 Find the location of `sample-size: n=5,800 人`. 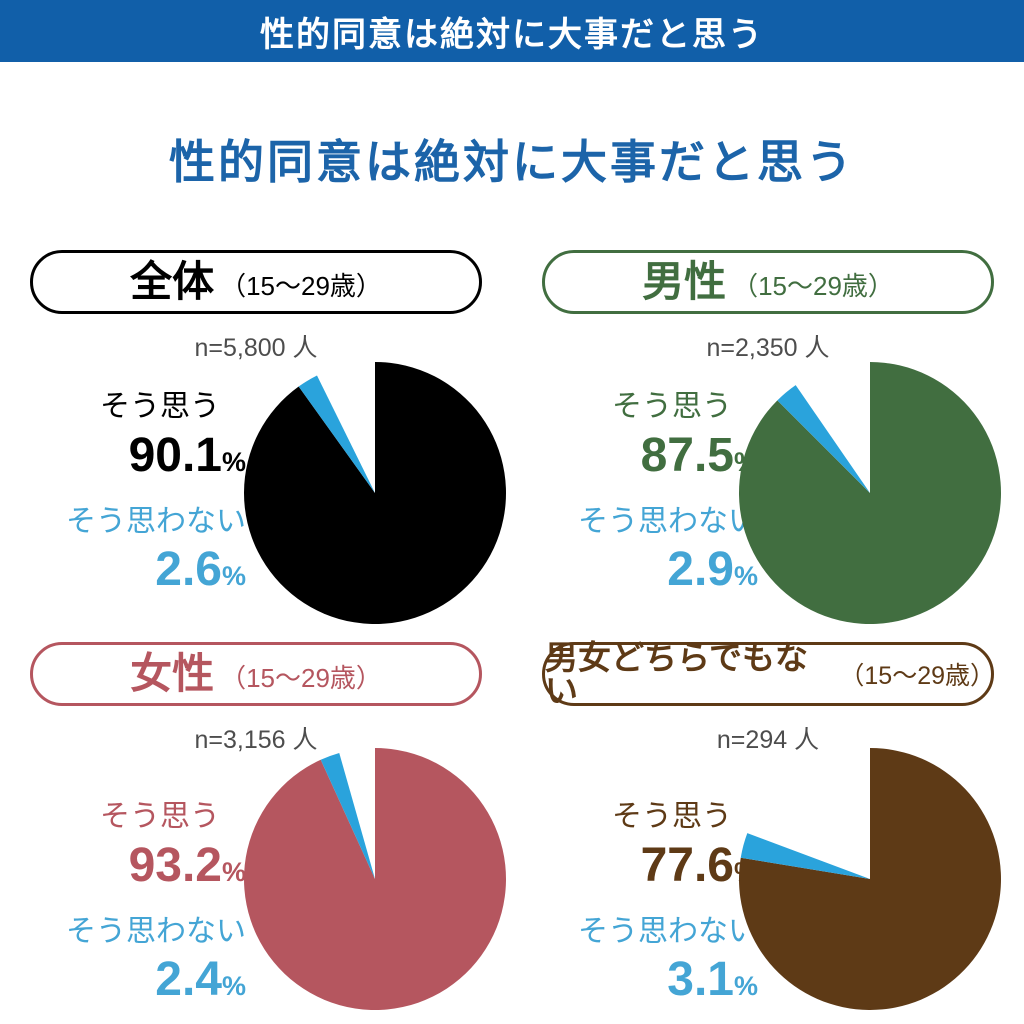

sample-size: n=5,800 人 is located at coordinates (256, 348).